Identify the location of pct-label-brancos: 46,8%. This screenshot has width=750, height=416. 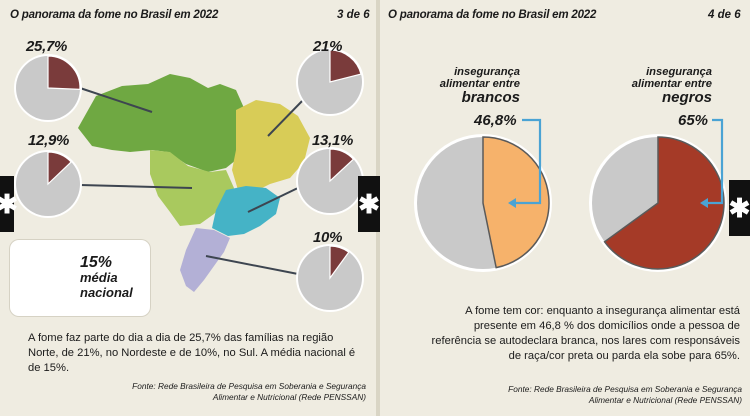
(495, 120).